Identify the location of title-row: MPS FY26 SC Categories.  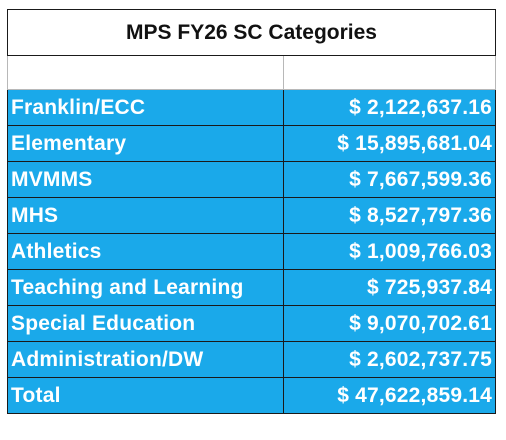
(251, 32).